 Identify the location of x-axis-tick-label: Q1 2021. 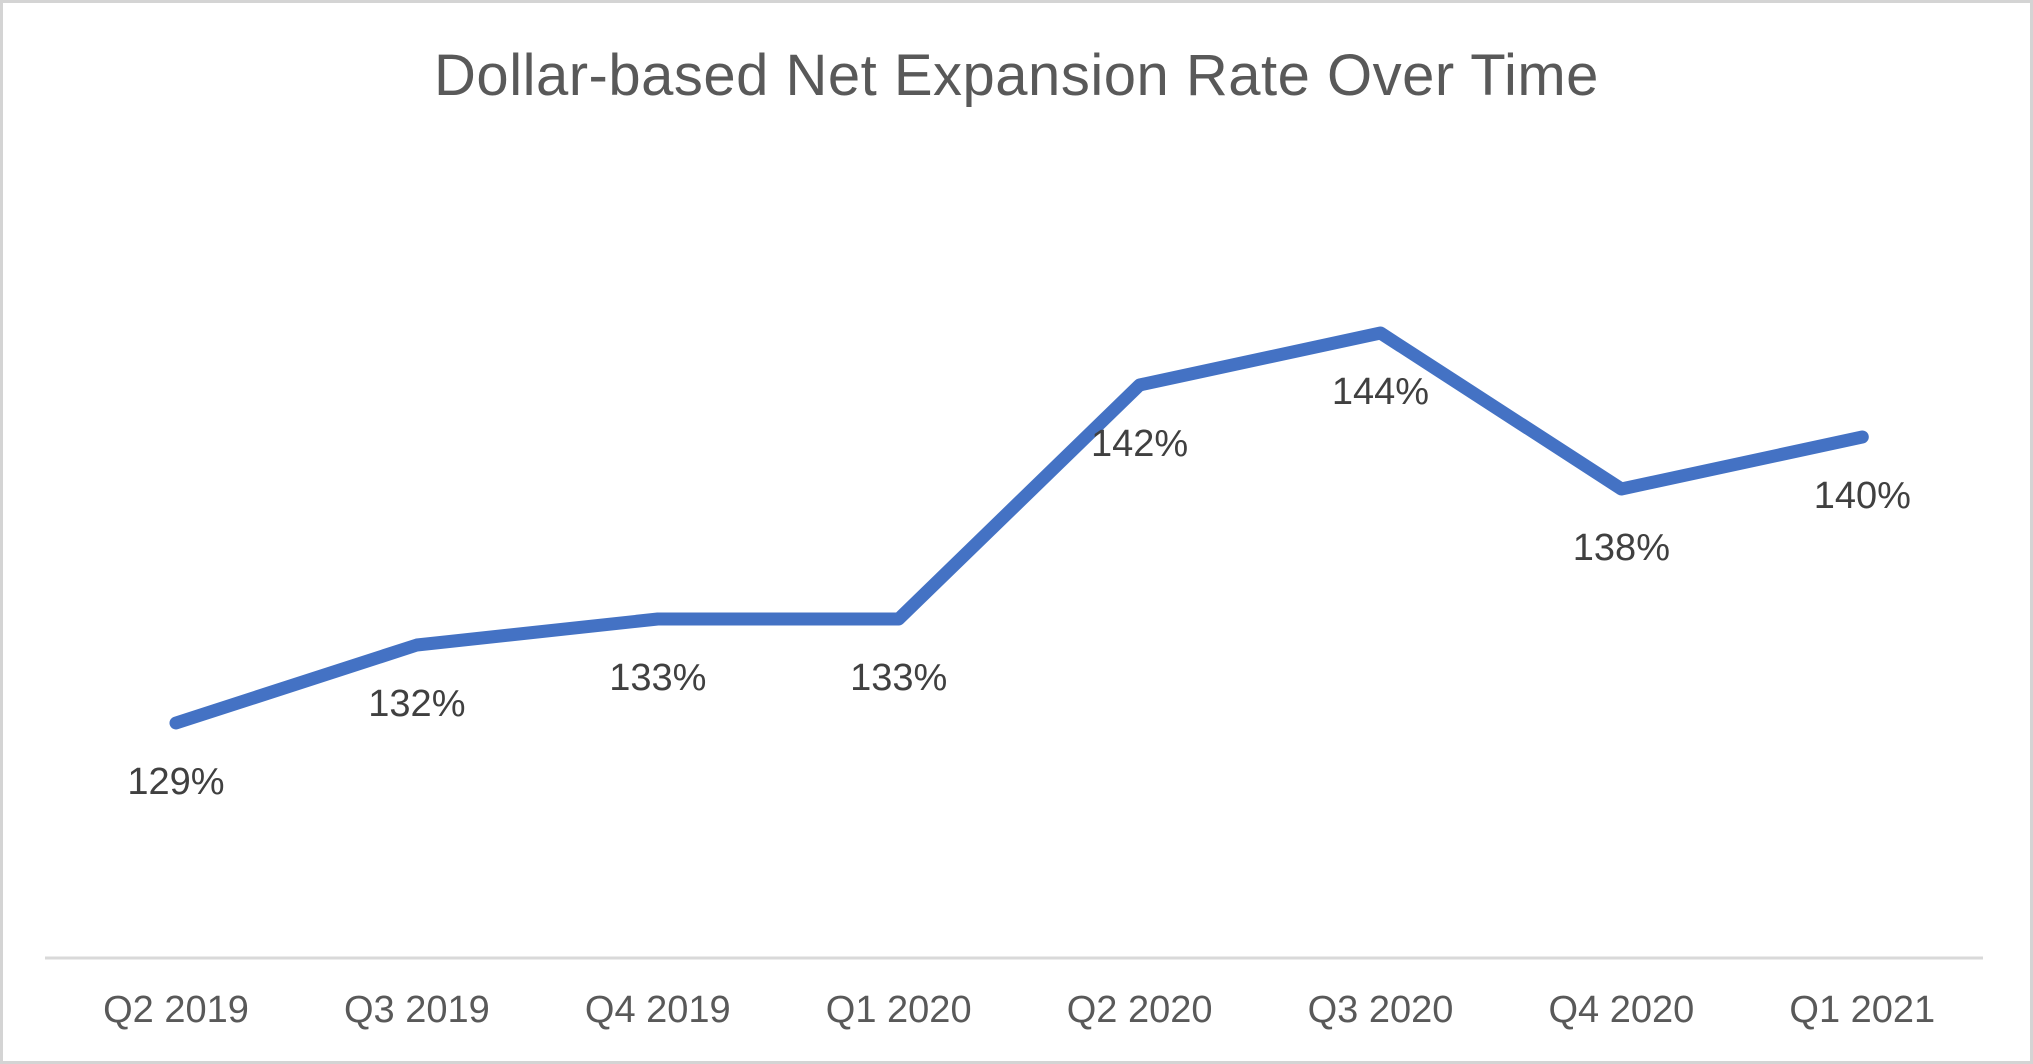
(1862, 1010).